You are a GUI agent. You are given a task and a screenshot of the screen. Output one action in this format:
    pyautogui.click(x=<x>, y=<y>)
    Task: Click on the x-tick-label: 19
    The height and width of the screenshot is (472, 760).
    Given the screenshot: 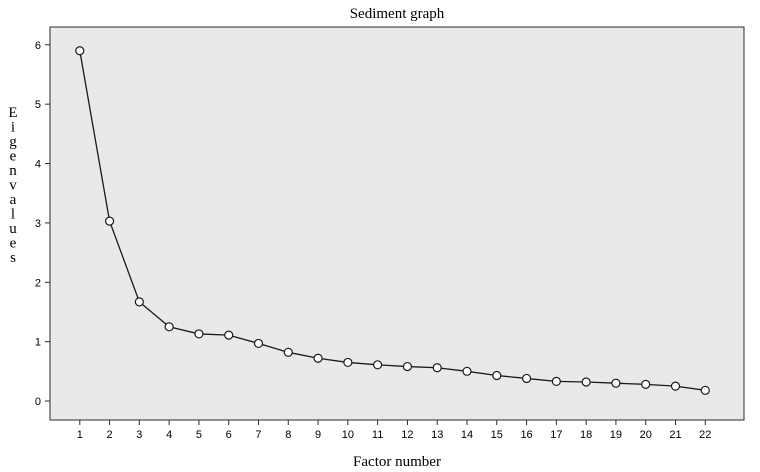 What is the action you would take?
    pyautogui.click(x=616, y=435)
    